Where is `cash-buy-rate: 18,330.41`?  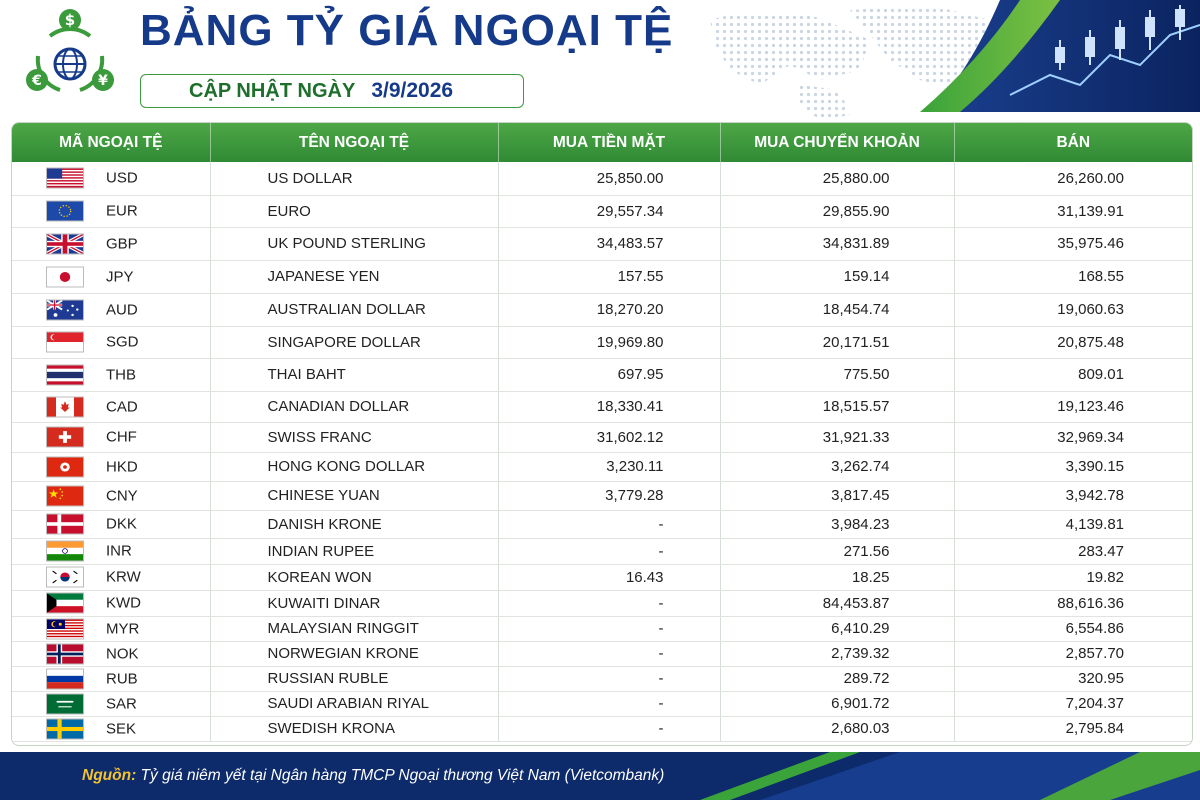 cash-buy-rate: 18,330.41 is located at coordinates (609, 407).